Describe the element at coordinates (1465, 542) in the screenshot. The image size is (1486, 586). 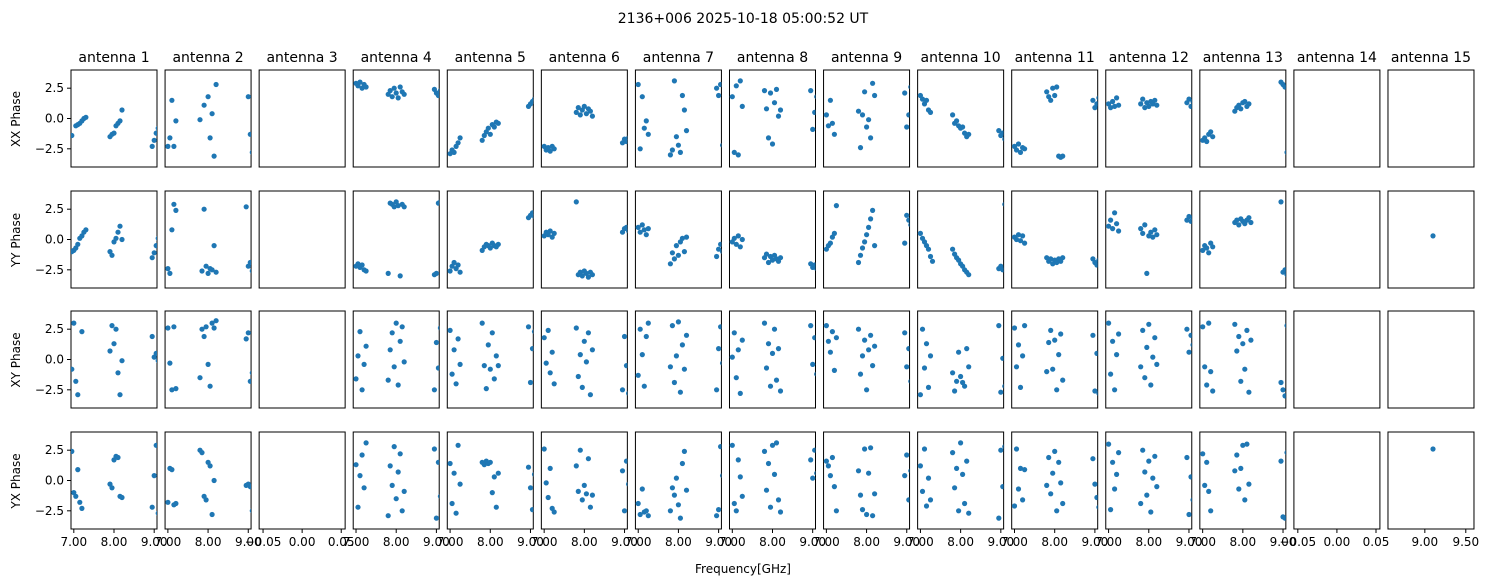
I see `x-tick-label: 9.50` at that location.